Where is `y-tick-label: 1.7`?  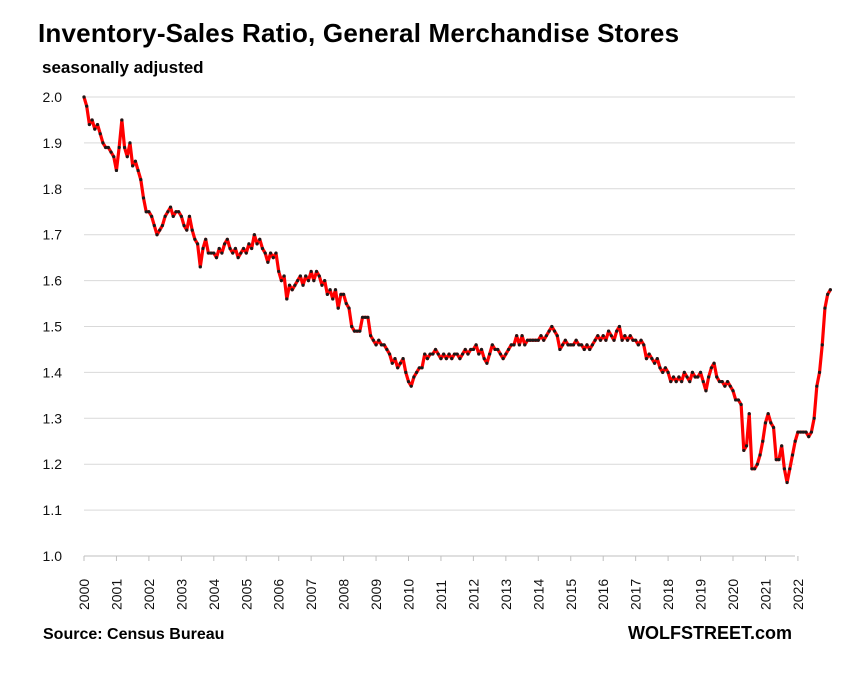
y-tick-label: 1.7 is located at coordinates (53, 235).